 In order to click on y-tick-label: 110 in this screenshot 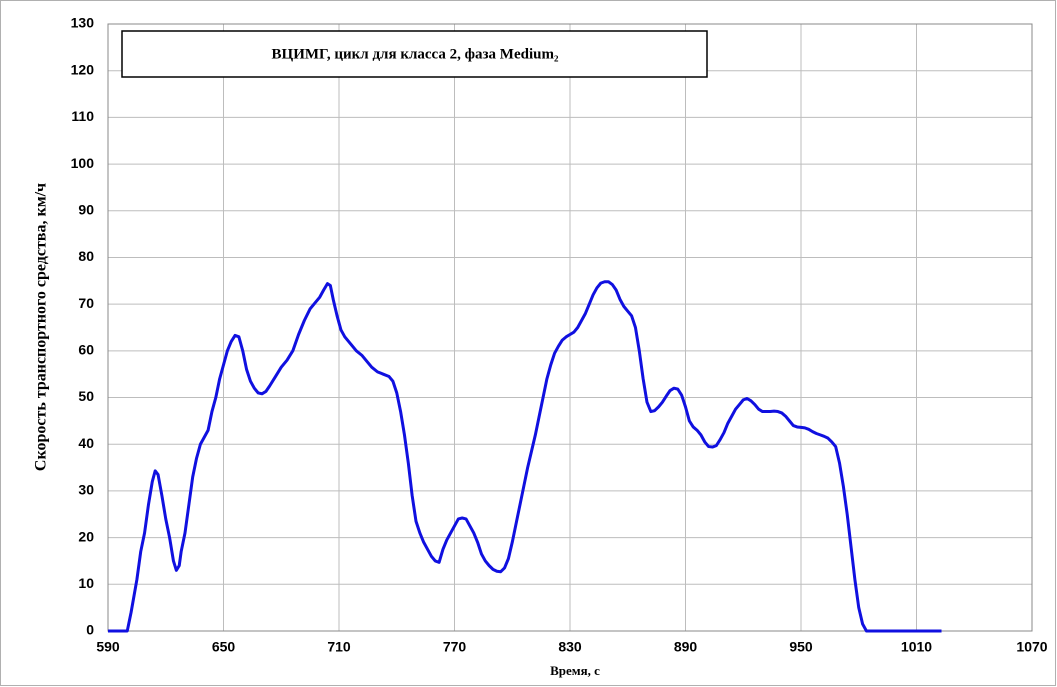, I will do `click(82, 116)`.